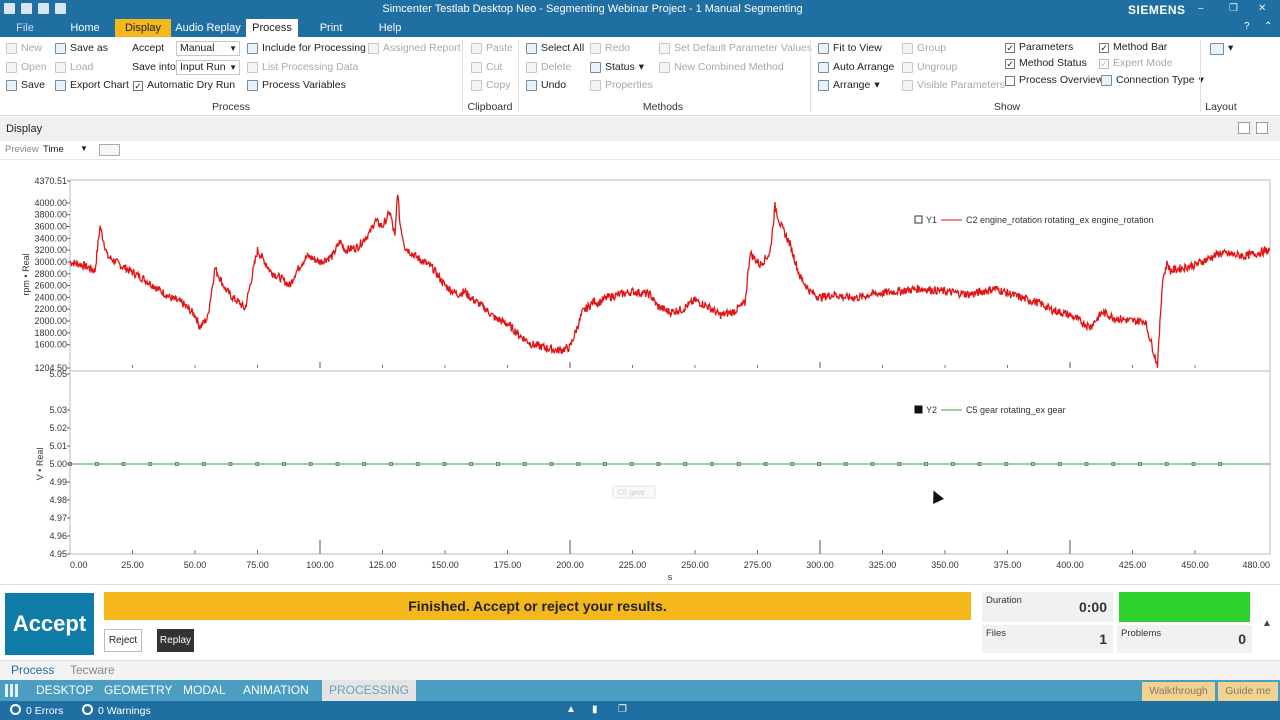 The width and height of the screenshot is (1280, 720). Describe the element at coordinates (1152, 80) in the screenshot. I see `connection-type-dropdown: Connection Type ▾` at that location.